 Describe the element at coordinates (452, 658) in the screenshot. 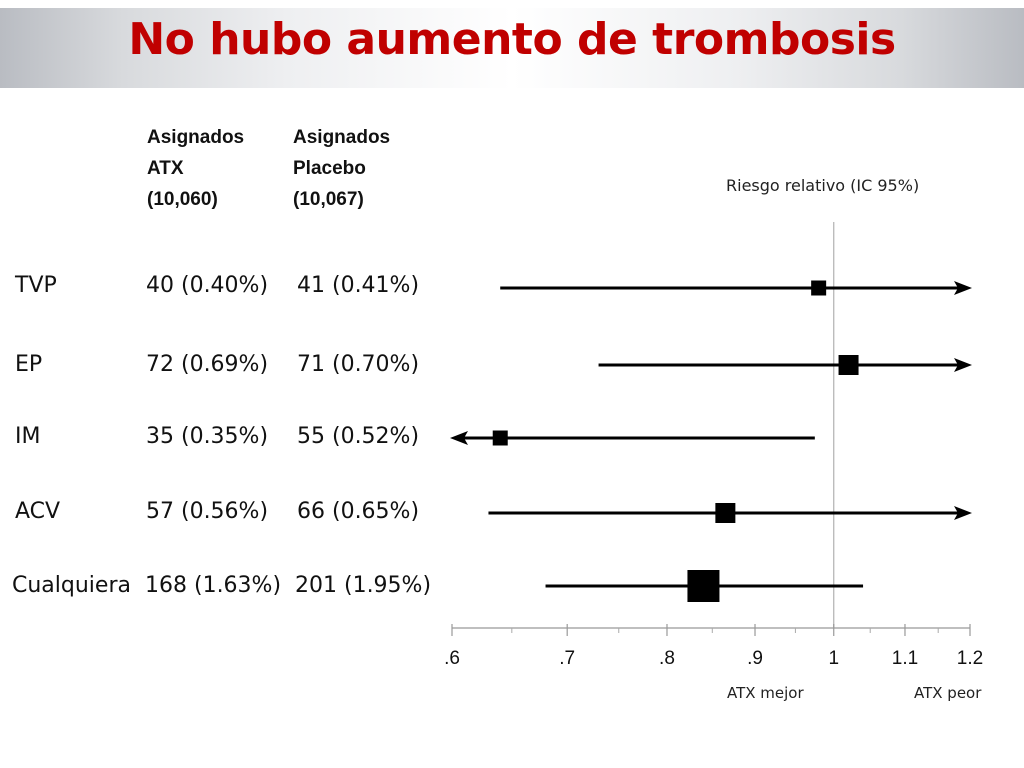

I see `x-tick-label: .6` at that location.